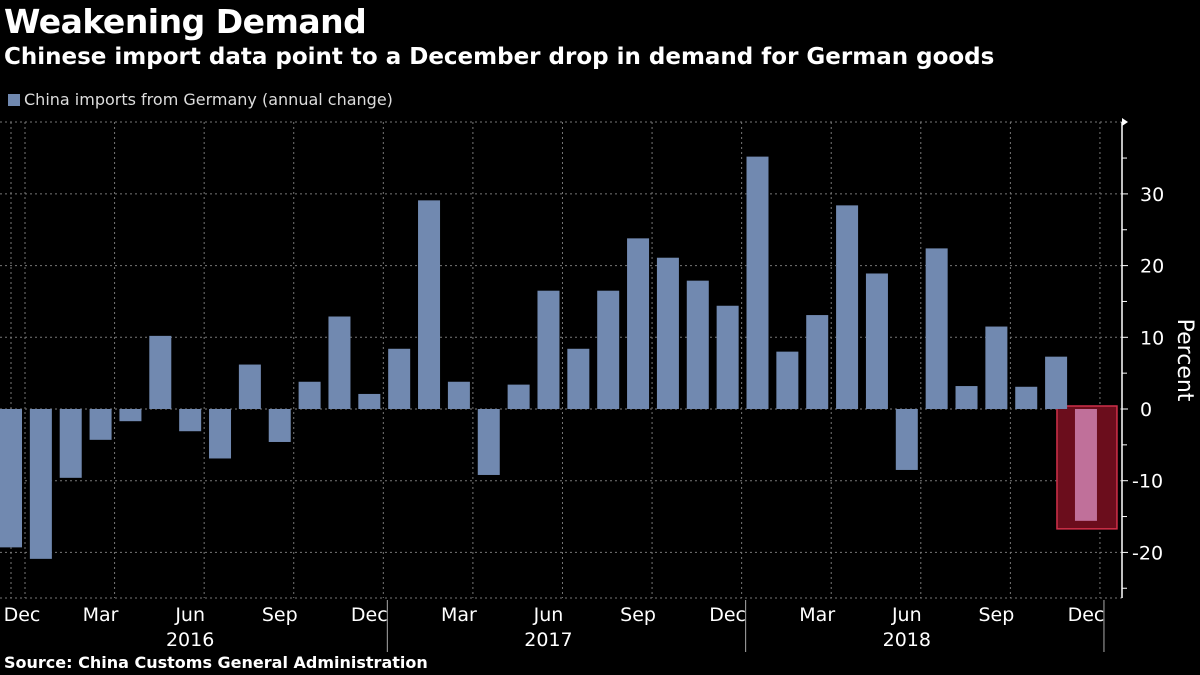  Describe the element at coordinates (1125, 122) in the screenshot. I see `y-axis-arrow` at that location.